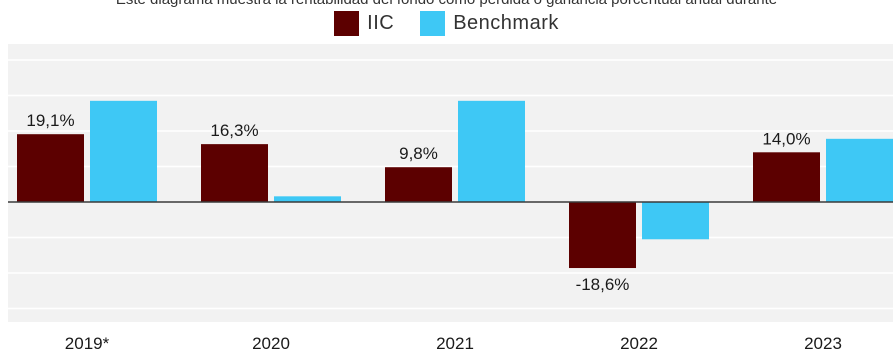  I want to click on legend-item-benchmark: Benchmark, so click(489, 23).